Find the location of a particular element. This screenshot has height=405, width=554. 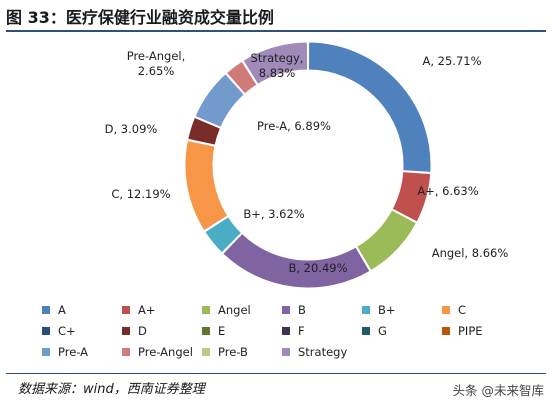

legend-item-g: G is located at coordinates (402, 330).